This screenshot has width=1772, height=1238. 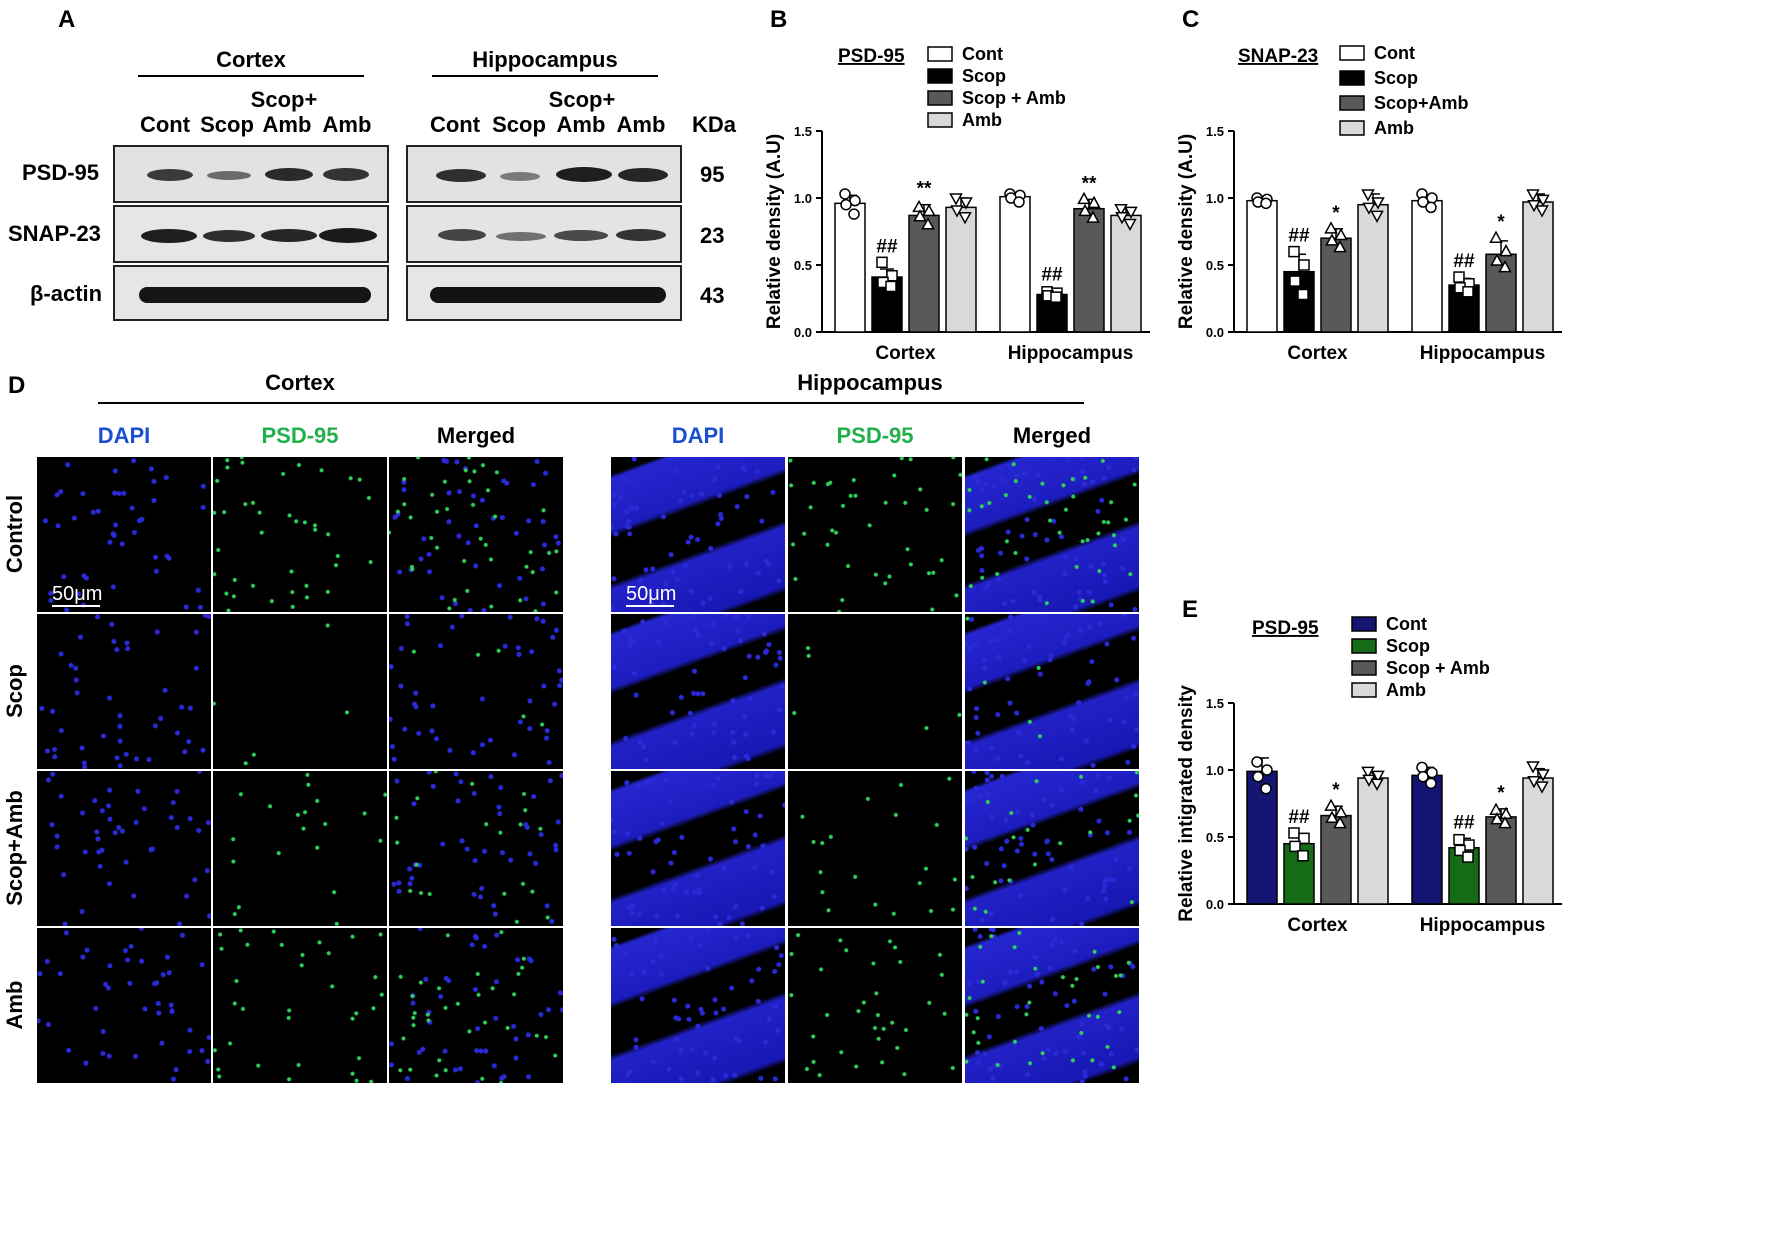 What do you see at coordinates (251, 234) in the screenshot?
I see `western-blot-snap23-cortex` at bounding box center [251, 234].